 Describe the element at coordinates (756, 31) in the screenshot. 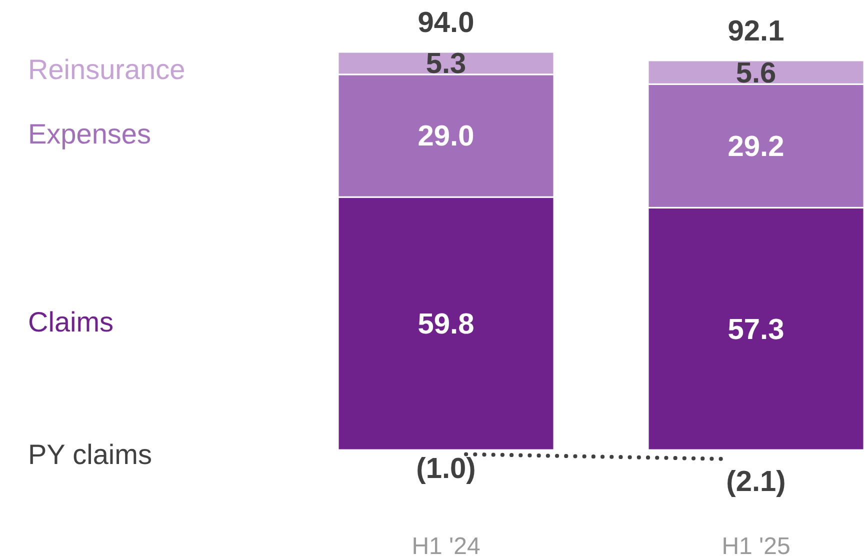

I see `total-label: 92.1` at that location.